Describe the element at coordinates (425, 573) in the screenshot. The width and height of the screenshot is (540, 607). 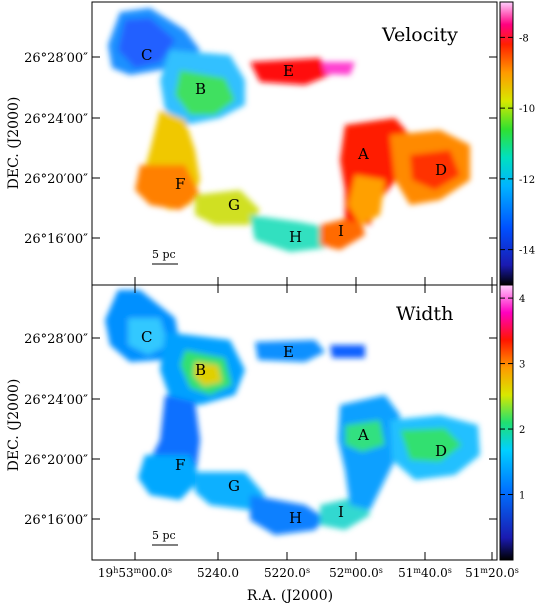
I see `x-tick-label: 51m40.0s` at that location.